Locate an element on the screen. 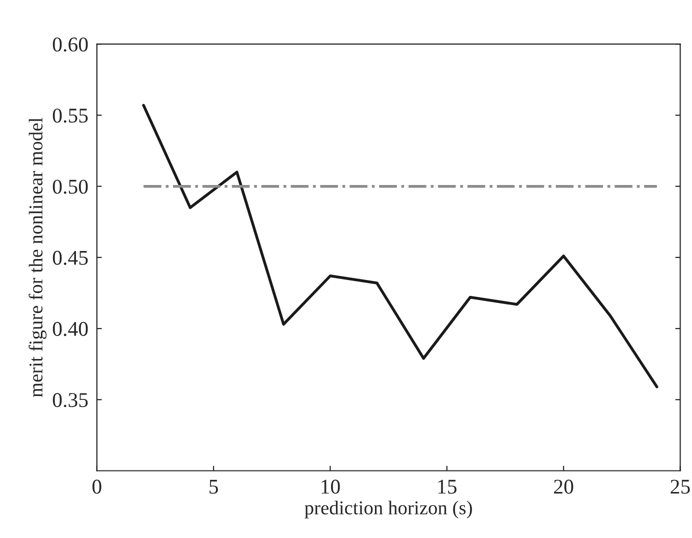  x-tick-label: 0 is located at coordinates (97, 487).